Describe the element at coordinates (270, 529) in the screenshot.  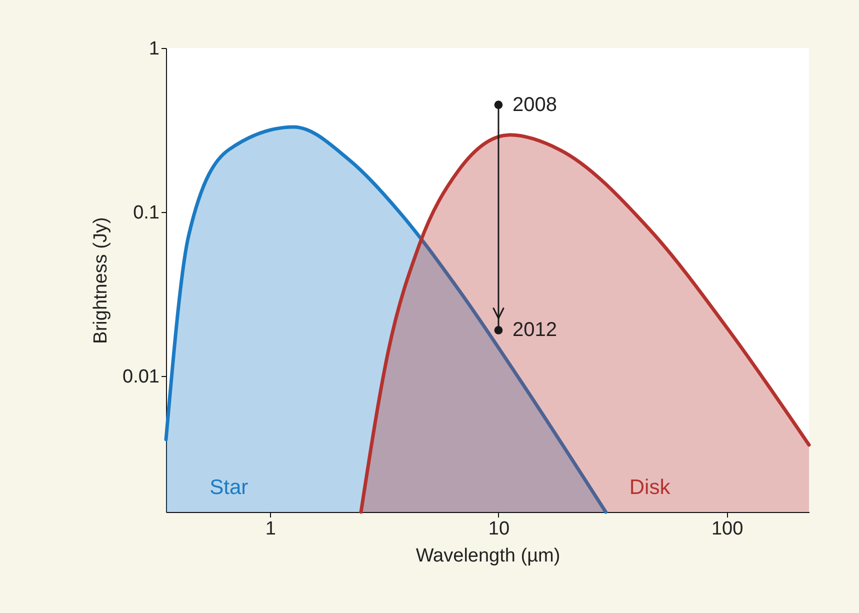
I see `x-tick-label: 1` at that location.